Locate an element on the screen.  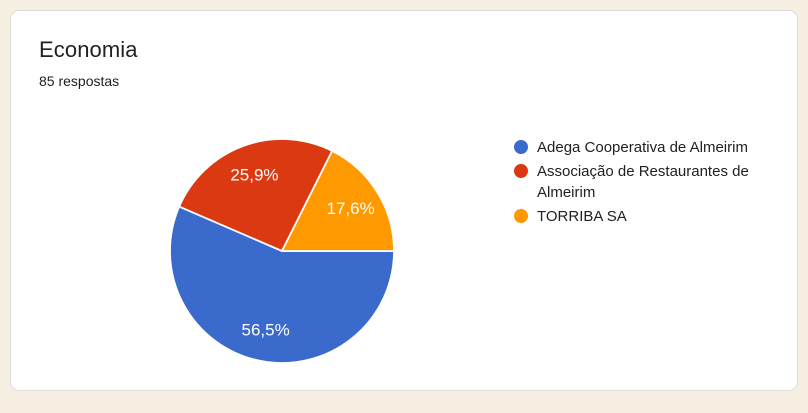
legend-item-0: Adega Cooperativa de Almeirim is located at coordinates (640, 147).